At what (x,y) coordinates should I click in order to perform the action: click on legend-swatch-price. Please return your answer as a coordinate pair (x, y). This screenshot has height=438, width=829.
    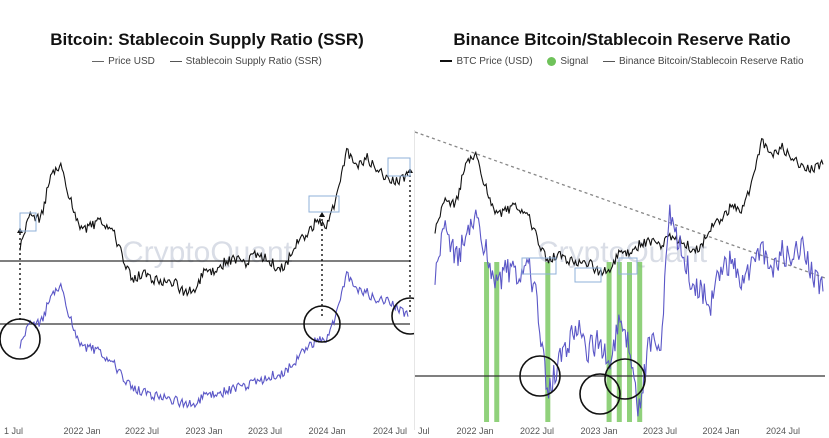
    Looking at the image, I should click on (98, 61).